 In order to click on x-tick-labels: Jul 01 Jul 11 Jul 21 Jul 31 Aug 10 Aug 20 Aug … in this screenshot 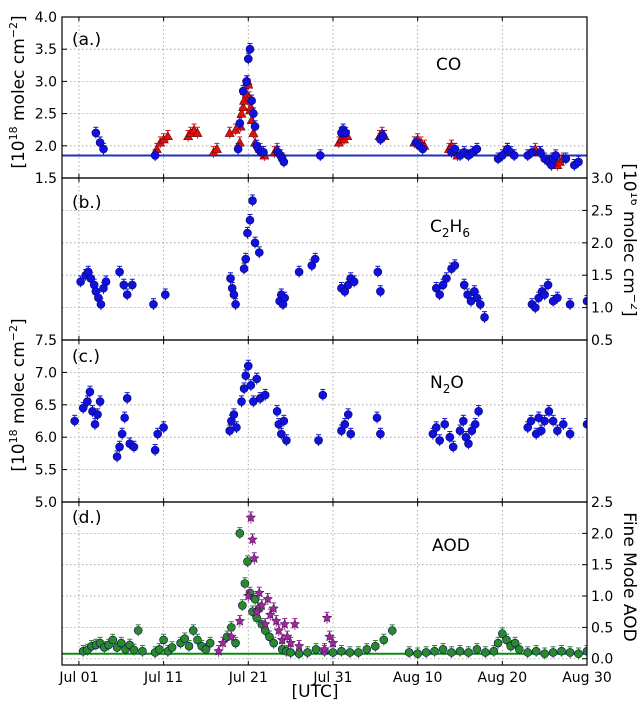, I will do `click(334, 678)`.